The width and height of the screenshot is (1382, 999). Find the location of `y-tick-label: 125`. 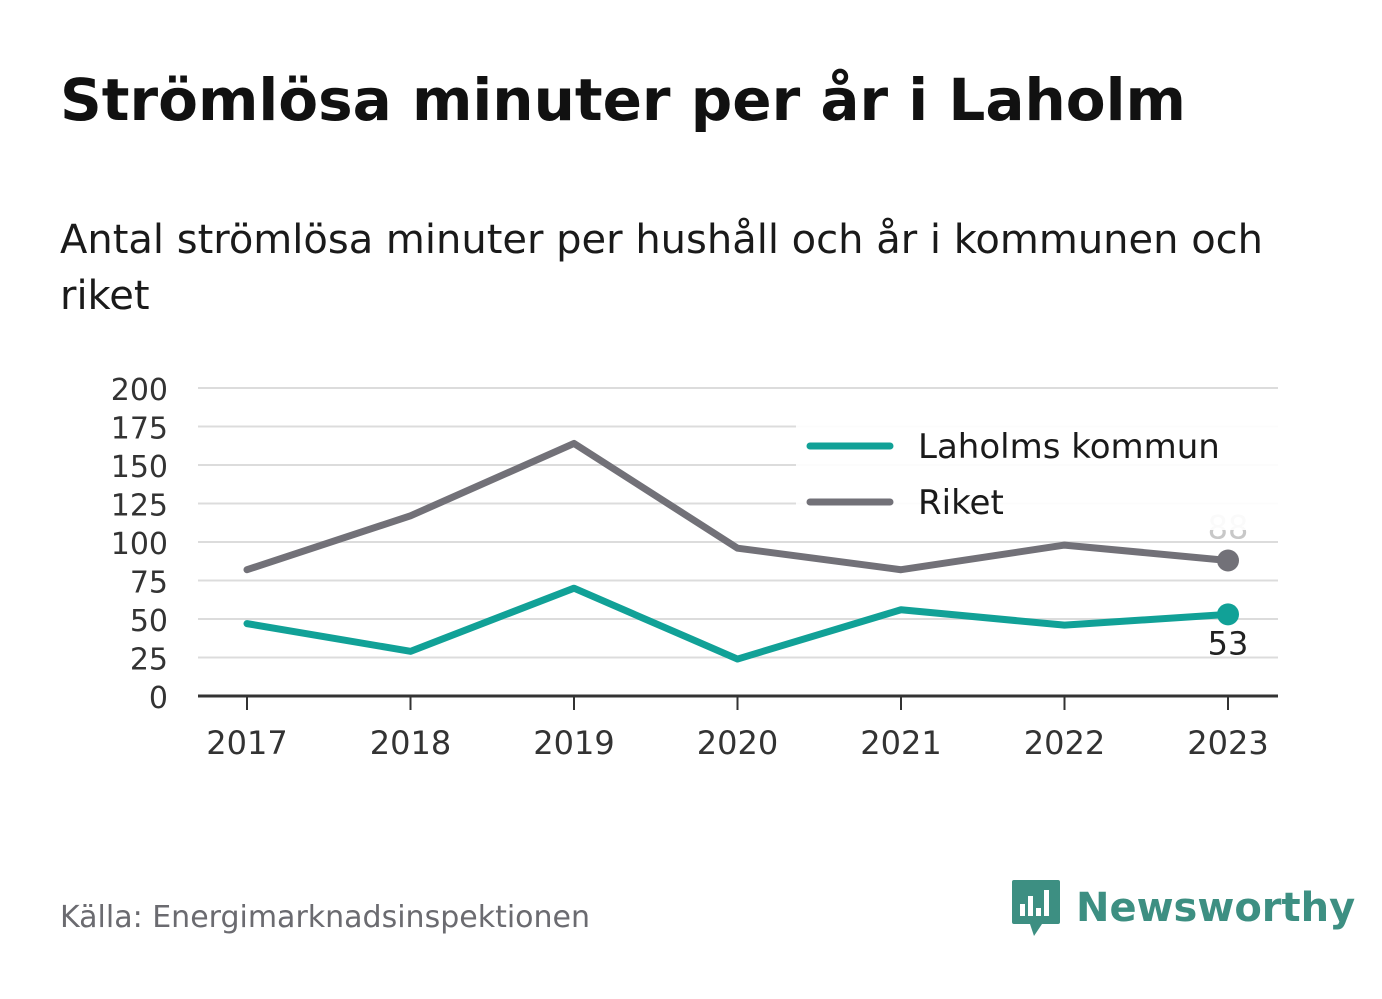

y-tick-label: 125 is located at coordinates (139, 506).